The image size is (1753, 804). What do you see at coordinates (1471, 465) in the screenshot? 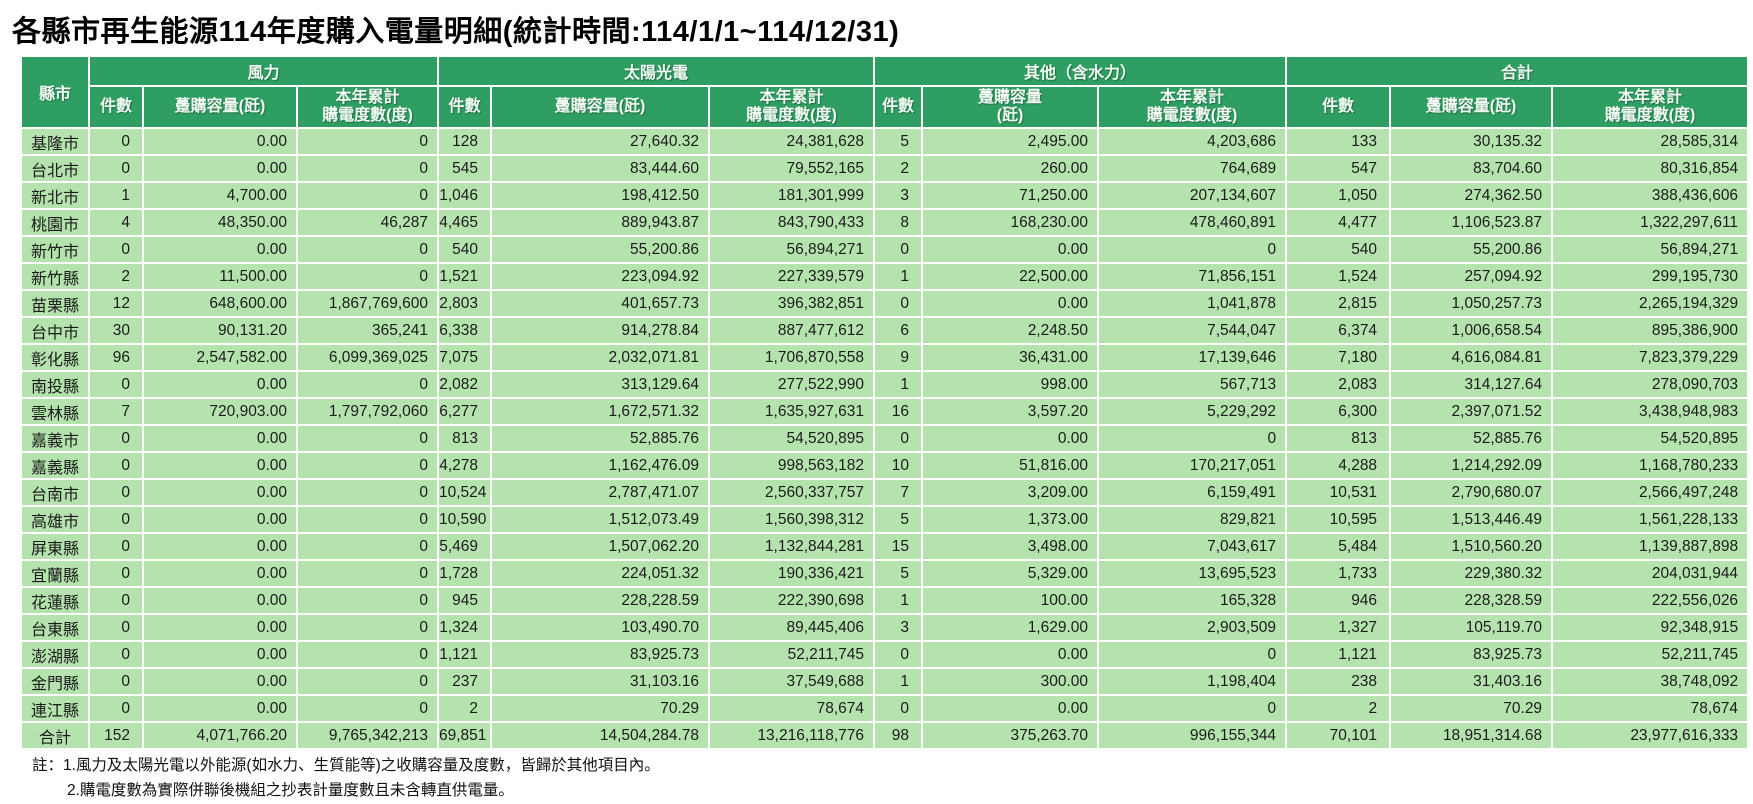
I see `total-capacity-cell: 1,214,292.09` at bounding box center [1471, 465].